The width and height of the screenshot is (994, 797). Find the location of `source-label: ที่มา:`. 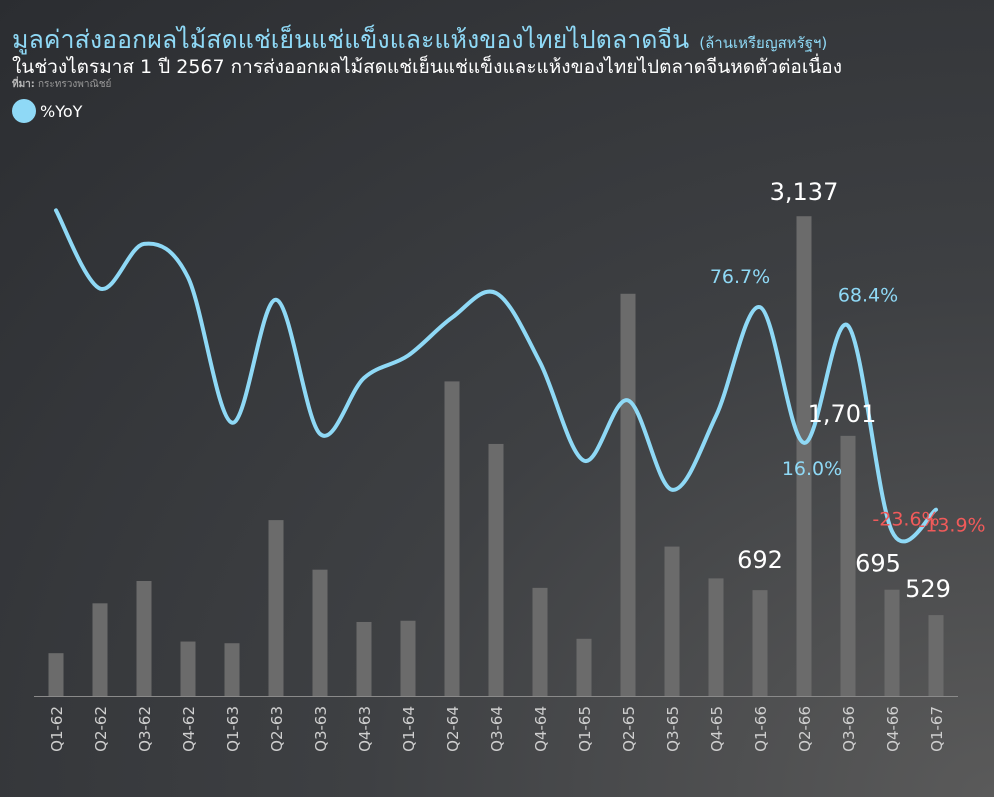

source-label: ที่มา: is located at coordinates (23, 84).